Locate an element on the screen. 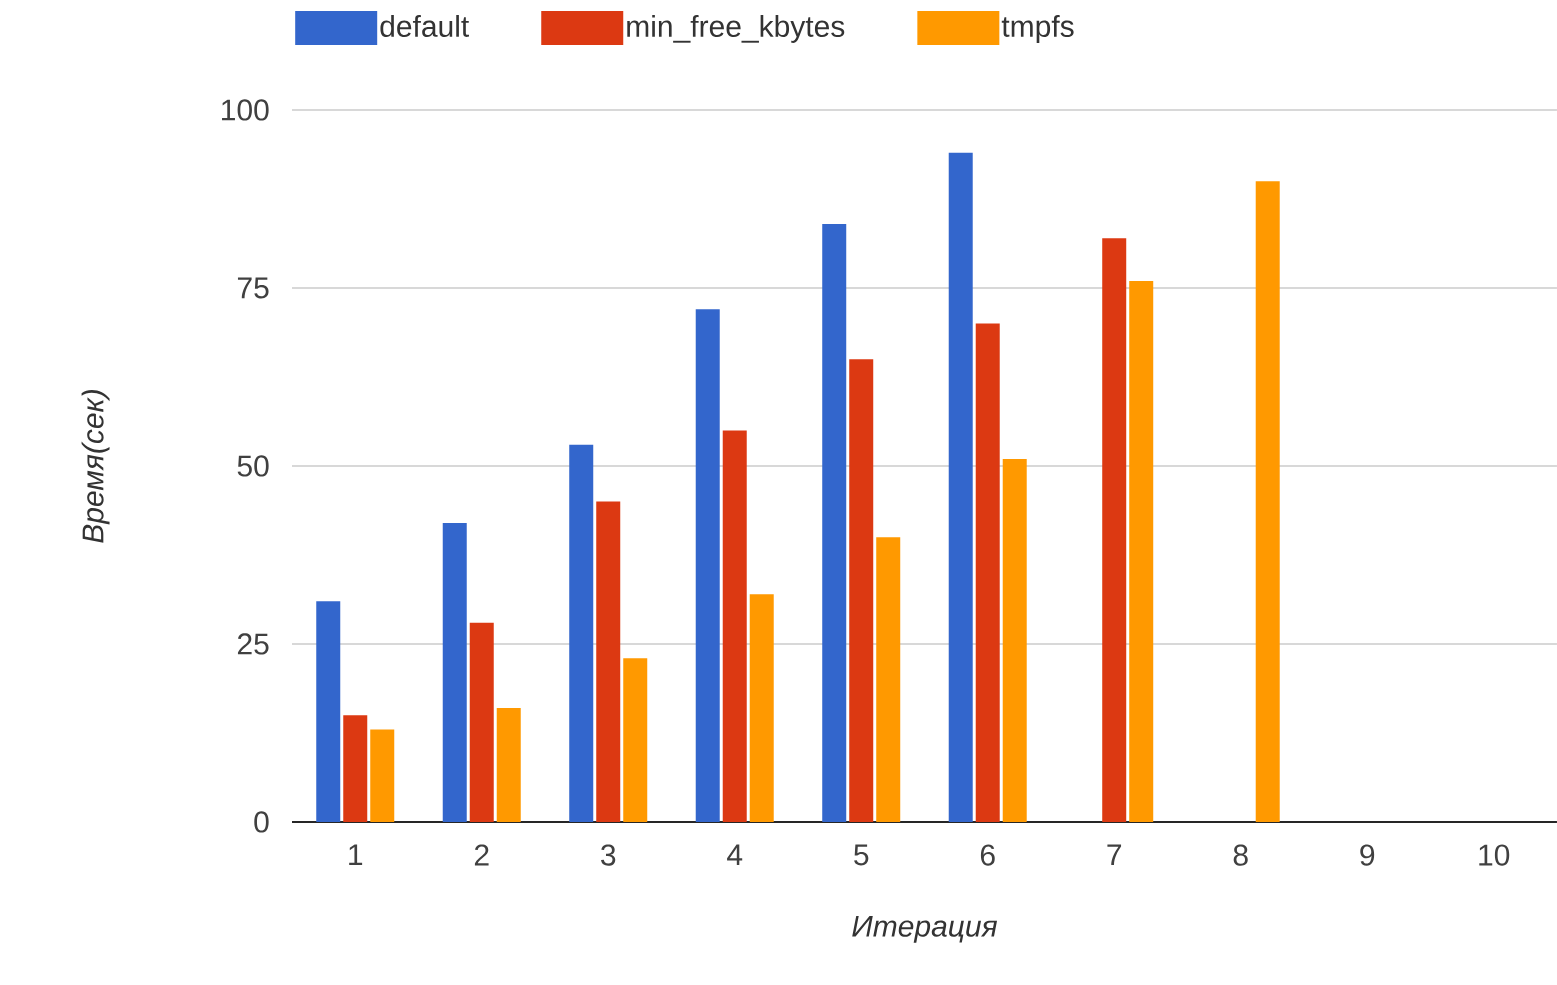  legend-label: default is located at coordinates (425, 26).